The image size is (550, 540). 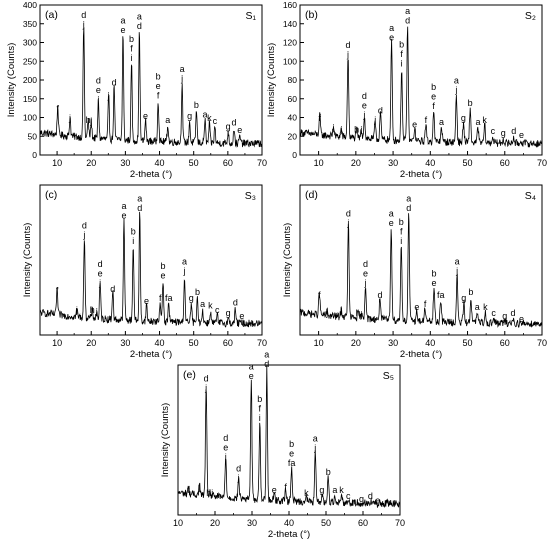 What do you see at coordinates (388, 376) in the screenshot?
I see `sample-label: S₅` at bounding box center [388, 376].